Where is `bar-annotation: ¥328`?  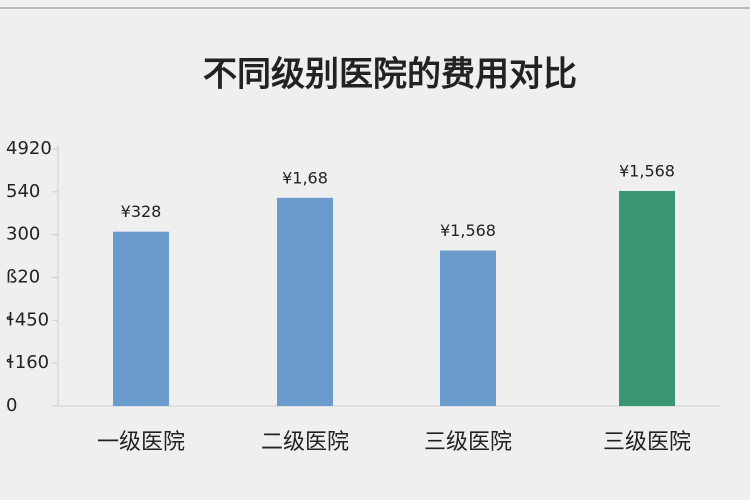 bar-annotation: ¥328 is located at coordinates (141, 211).